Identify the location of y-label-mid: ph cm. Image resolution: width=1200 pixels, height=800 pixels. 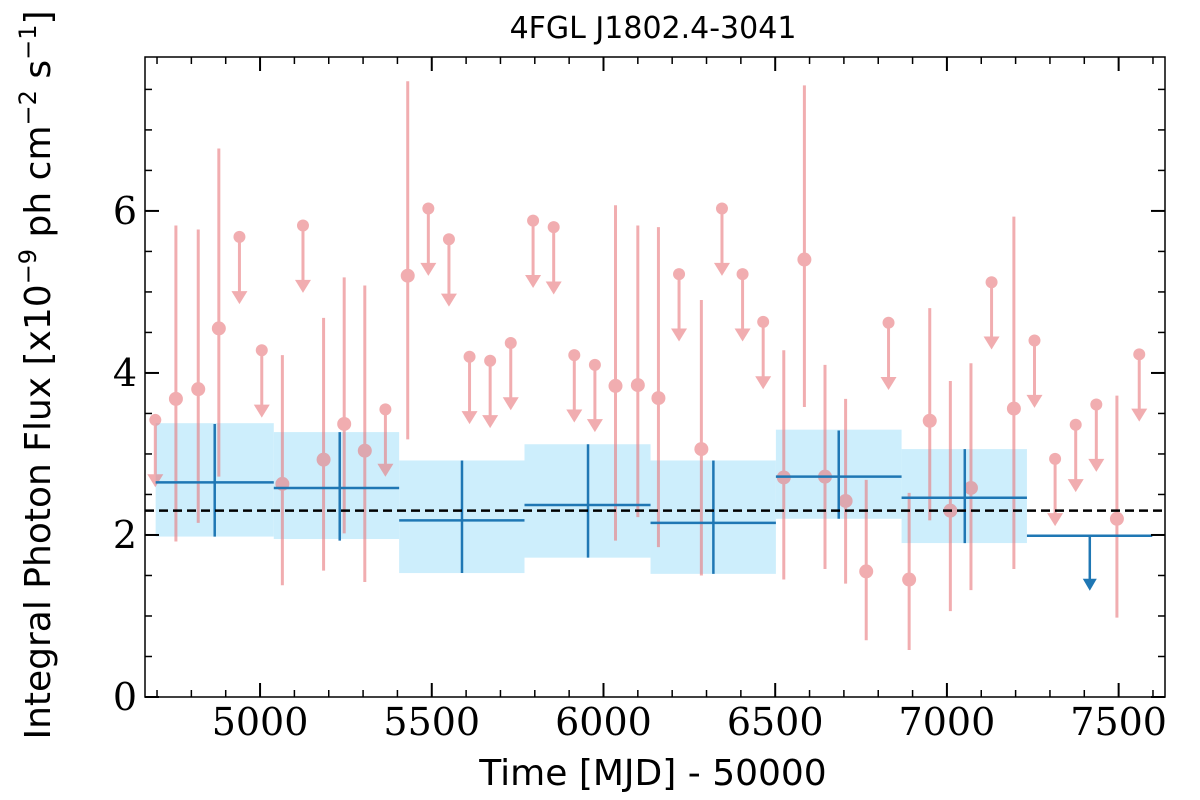
(38, 186).